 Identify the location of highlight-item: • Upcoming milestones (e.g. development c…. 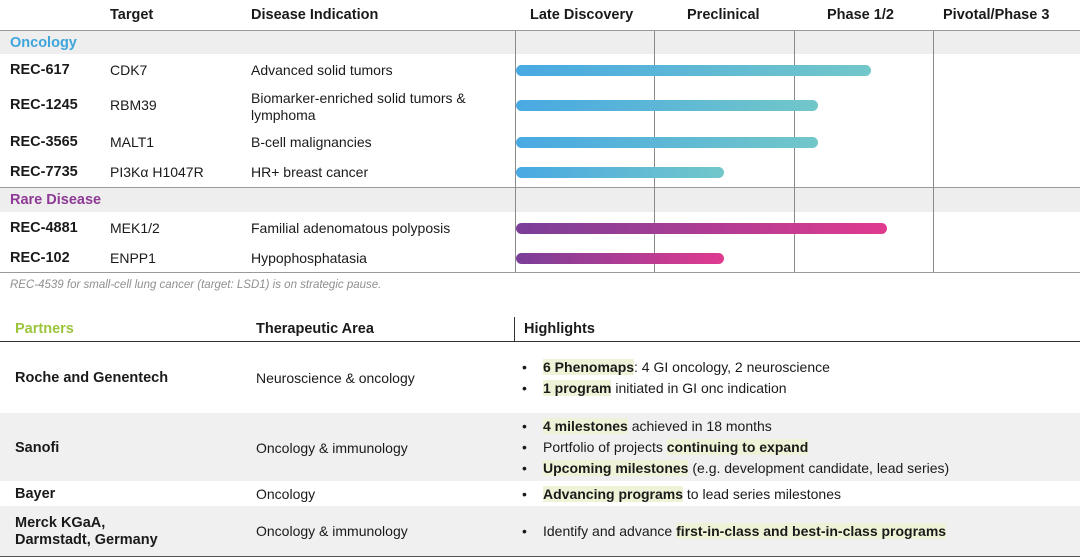
(735, 468).